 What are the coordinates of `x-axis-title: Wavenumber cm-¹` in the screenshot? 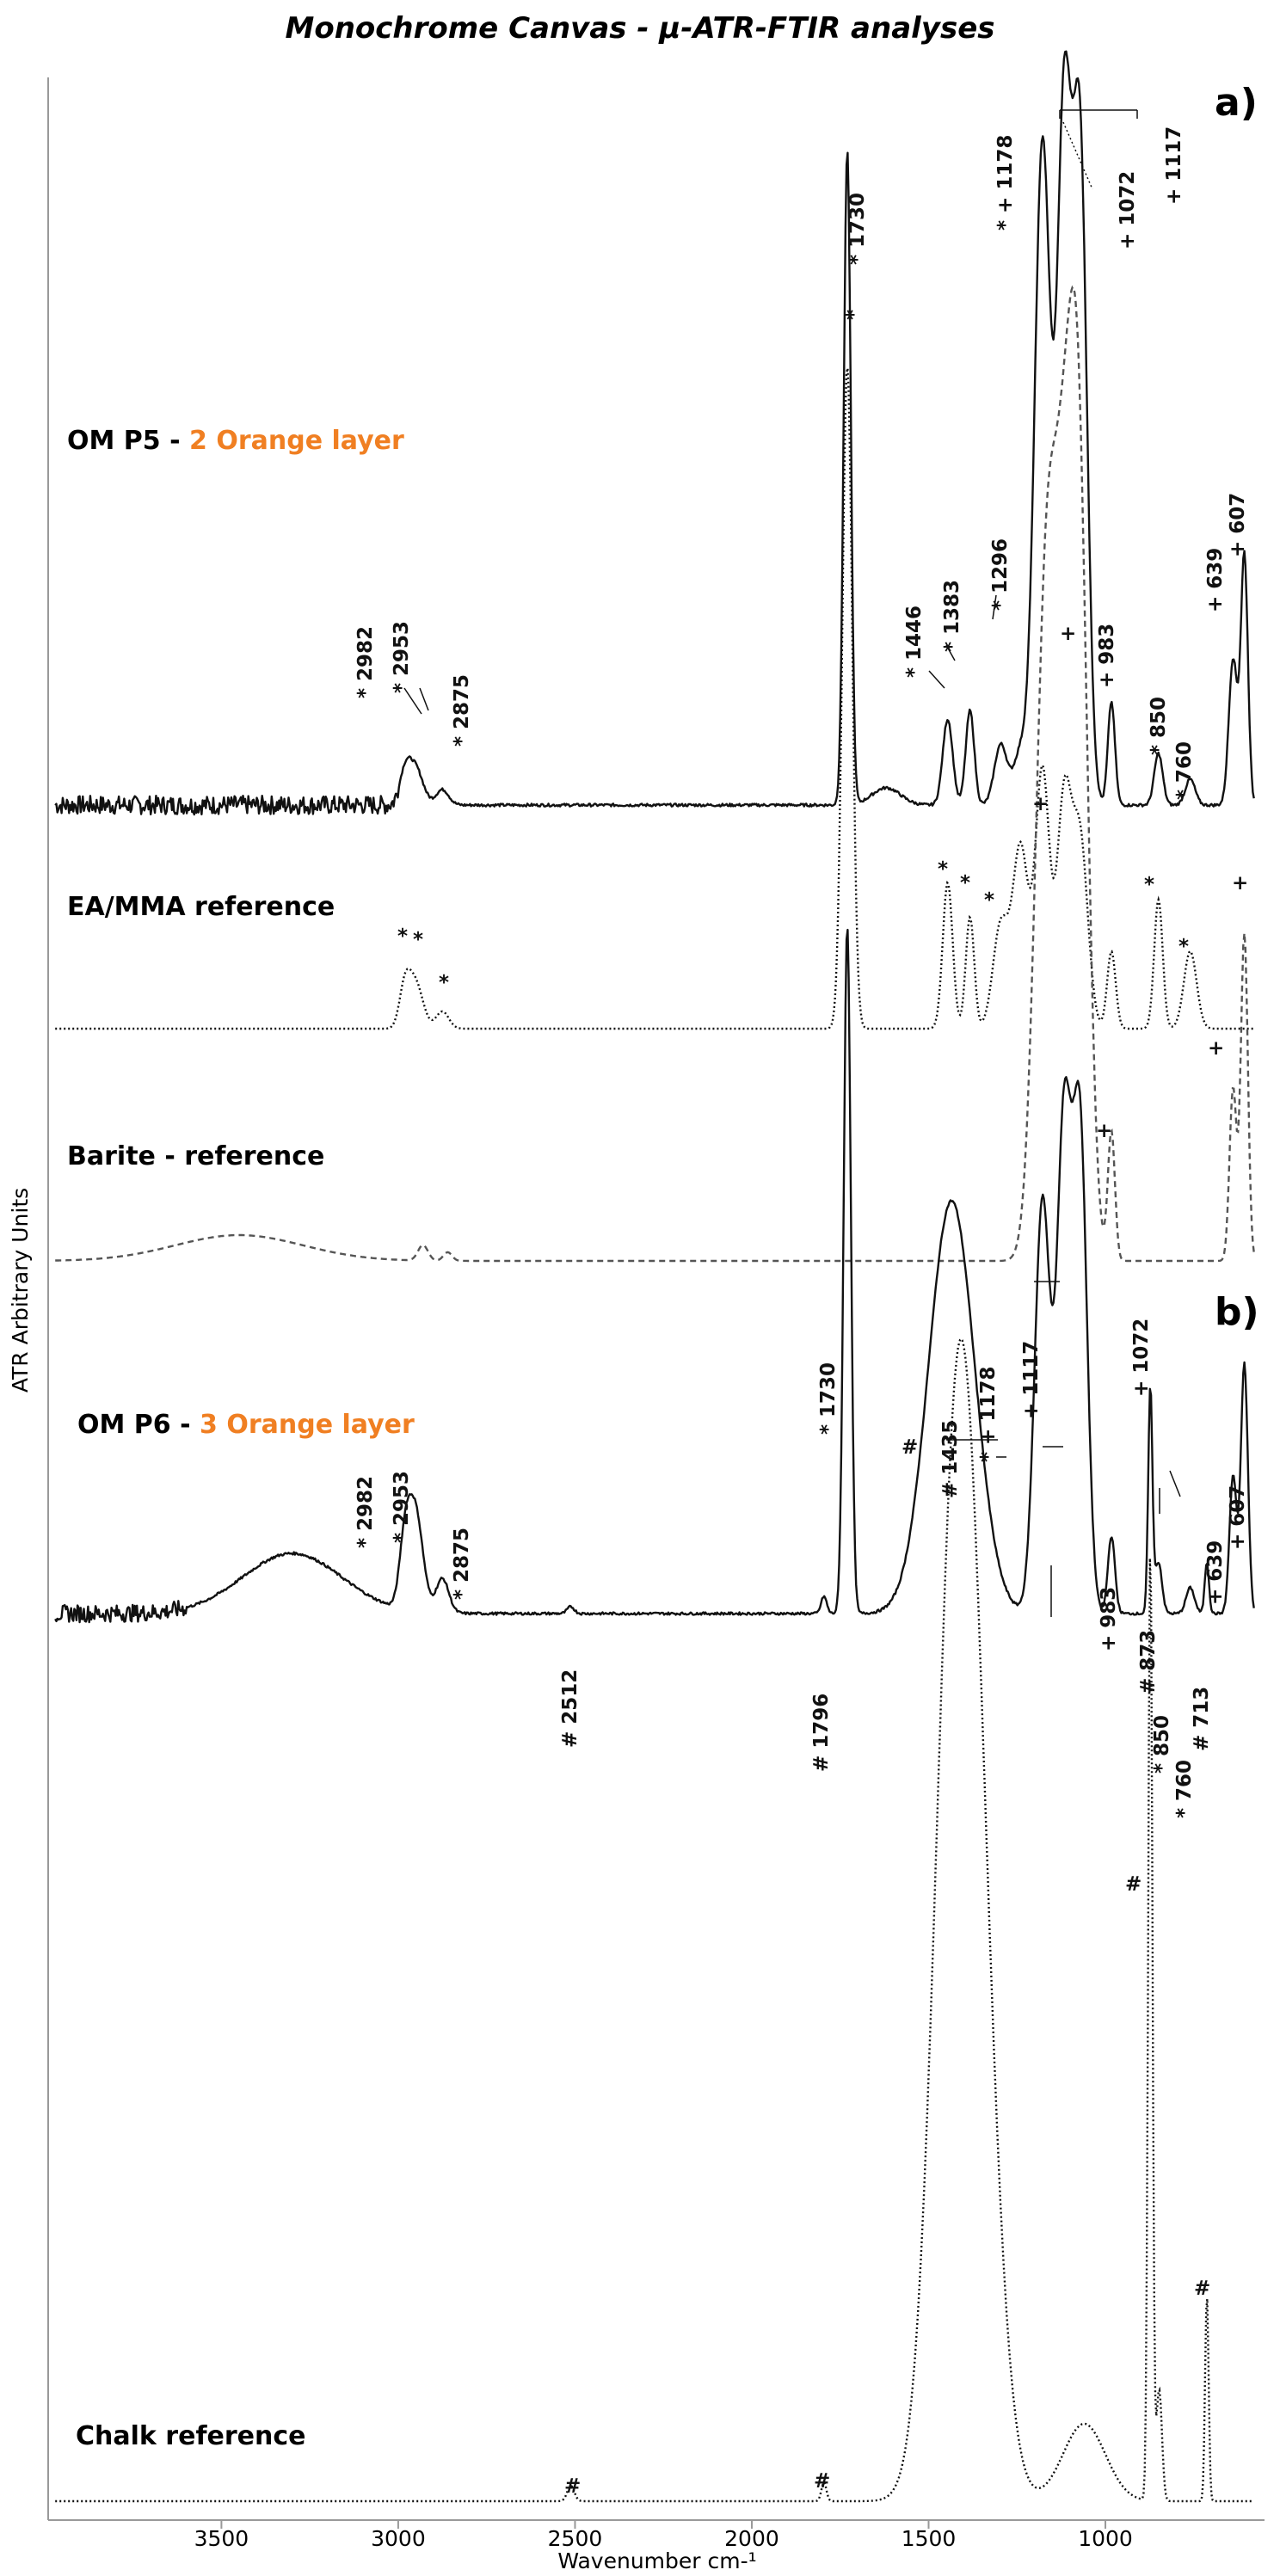 It's located at (657, 2560).